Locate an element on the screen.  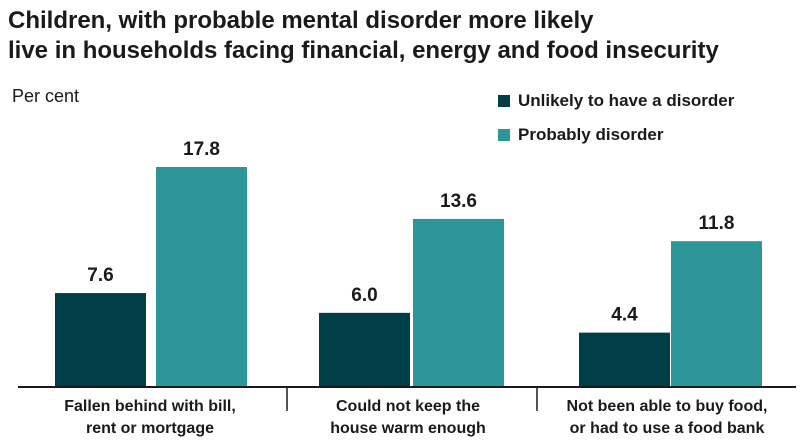
legend-item-unlikely: Unlikely to have a disorder is located at coordinates (616, 101).